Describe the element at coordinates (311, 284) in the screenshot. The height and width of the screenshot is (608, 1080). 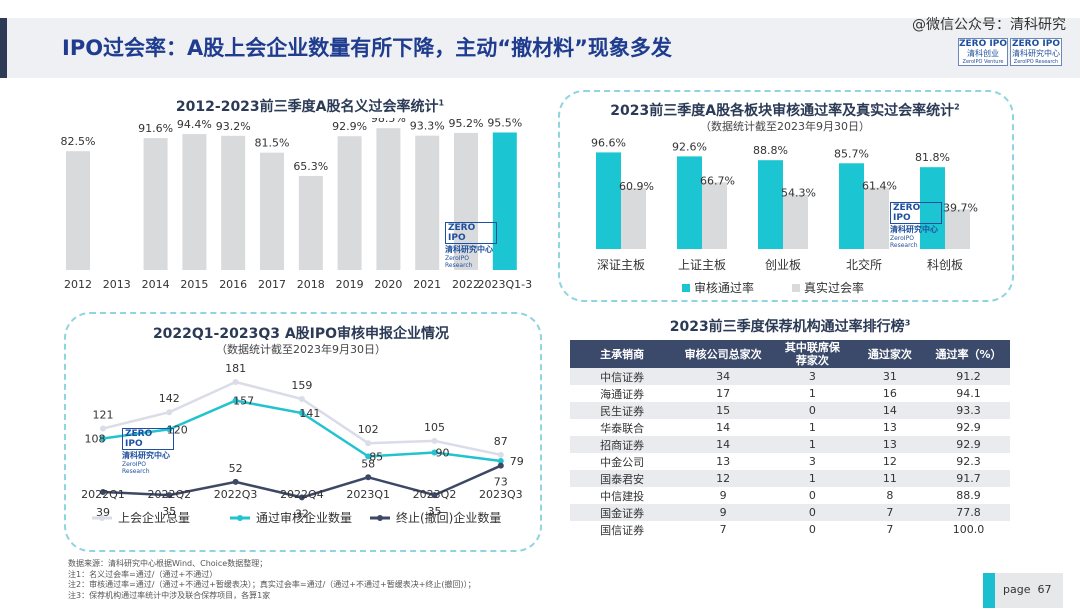
I see `x-tick-2018: 2018` at that location.